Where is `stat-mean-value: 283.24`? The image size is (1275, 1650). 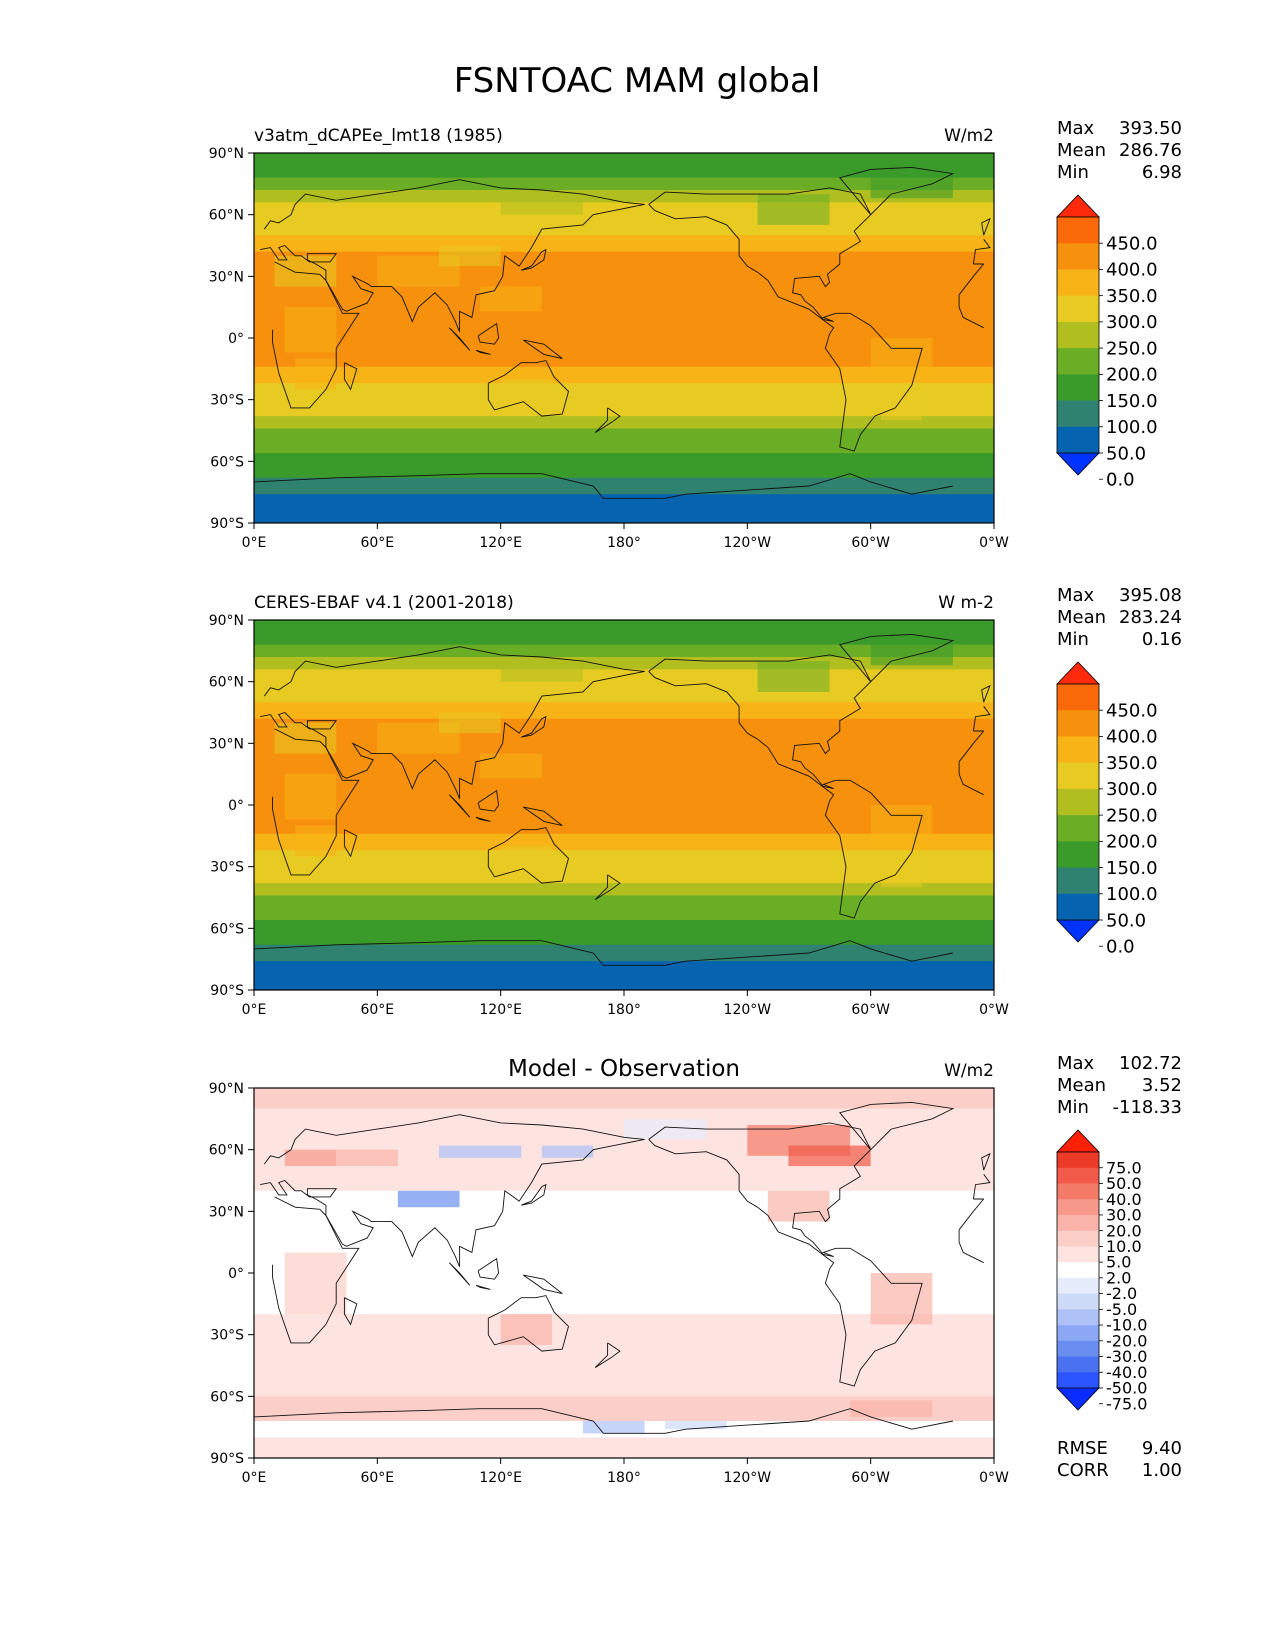 stat-mean-value: 283.24 is located at coordinates (1150, 617).